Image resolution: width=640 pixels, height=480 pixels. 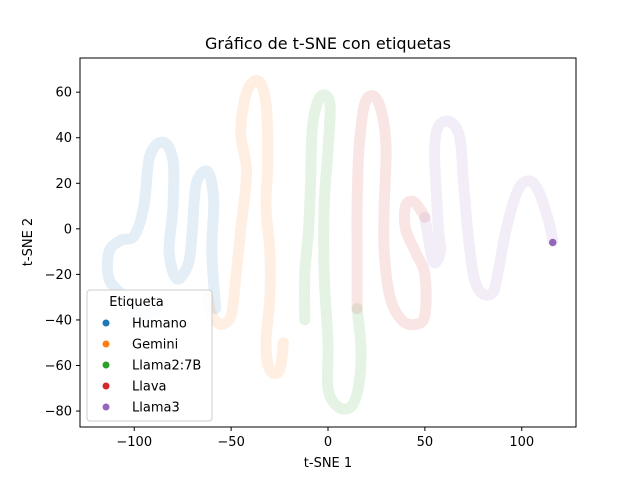 I want to click on y-axis-label: t-SNE 2, so click(x=28, y=242).